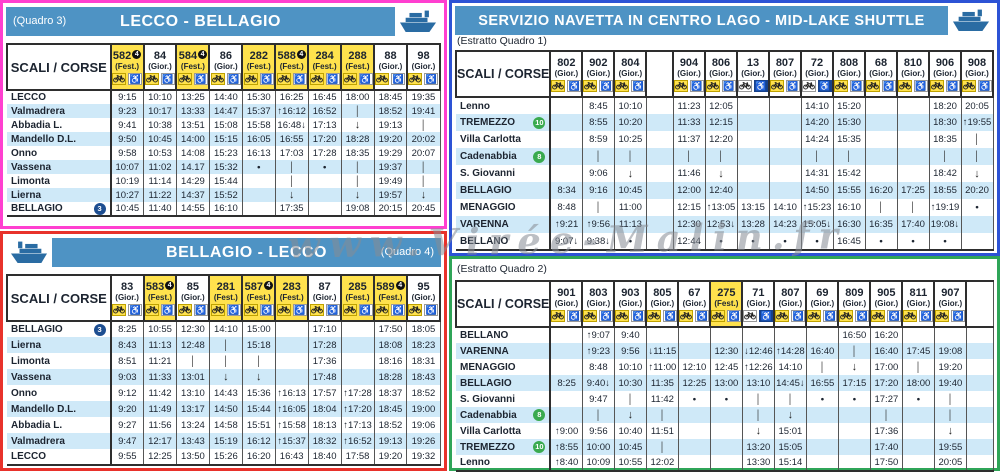  I want to click on time-cell: 18:13, so click(324, 425).